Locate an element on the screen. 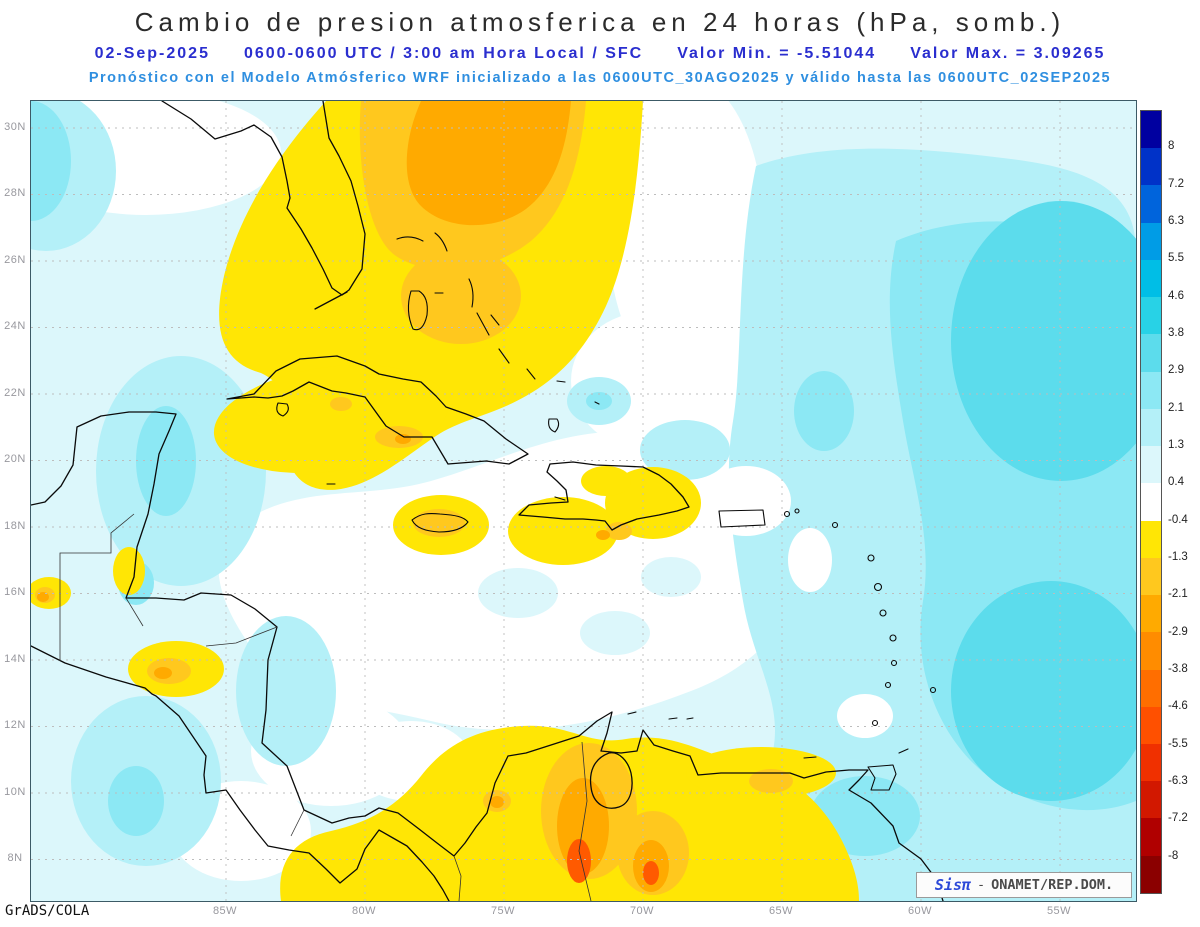 The height and width of the screenshot is (927, 1200). pressure-field-strong-positive is located at coordinates (1043, 501).